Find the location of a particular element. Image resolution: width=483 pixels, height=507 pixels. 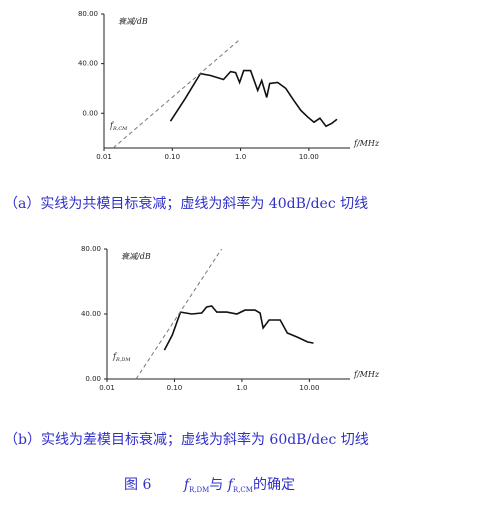

subscript: R,CM is located at coordinates (243, 490).